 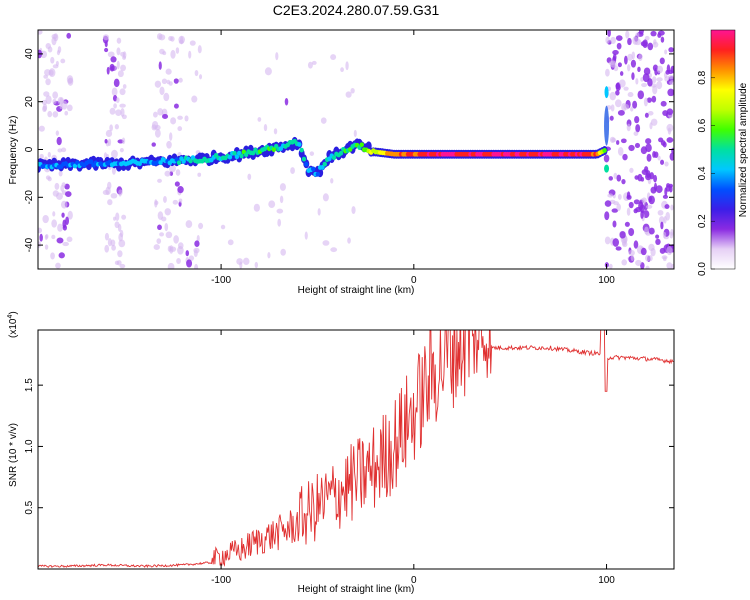 I want to click on colorbar-tick-label: 0.4, so click(x=702, y=173).